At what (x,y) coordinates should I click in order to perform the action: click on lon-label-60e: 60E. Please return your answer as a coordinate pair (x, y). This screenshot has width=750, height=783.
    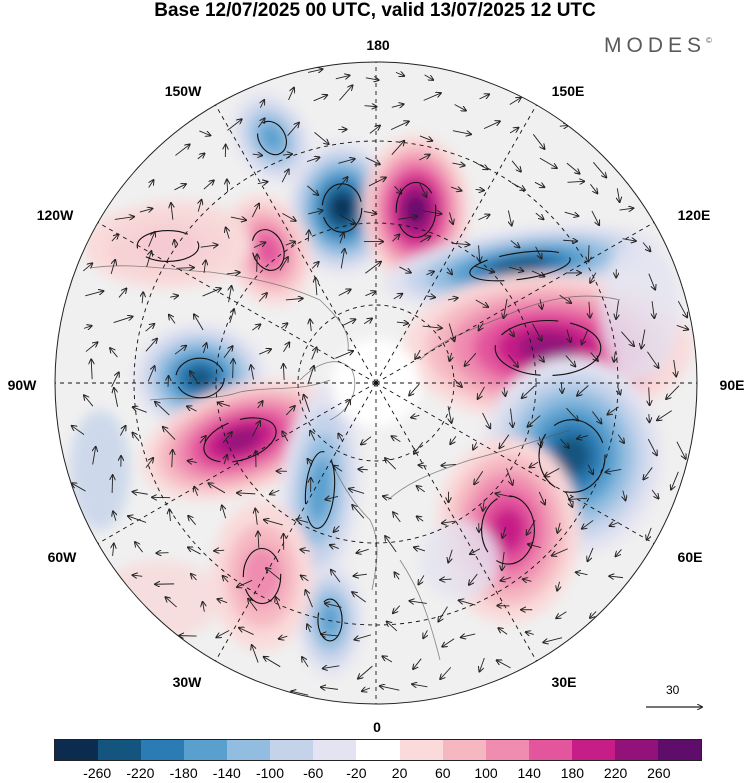
    Looking at the image, I should click on (690, 557).